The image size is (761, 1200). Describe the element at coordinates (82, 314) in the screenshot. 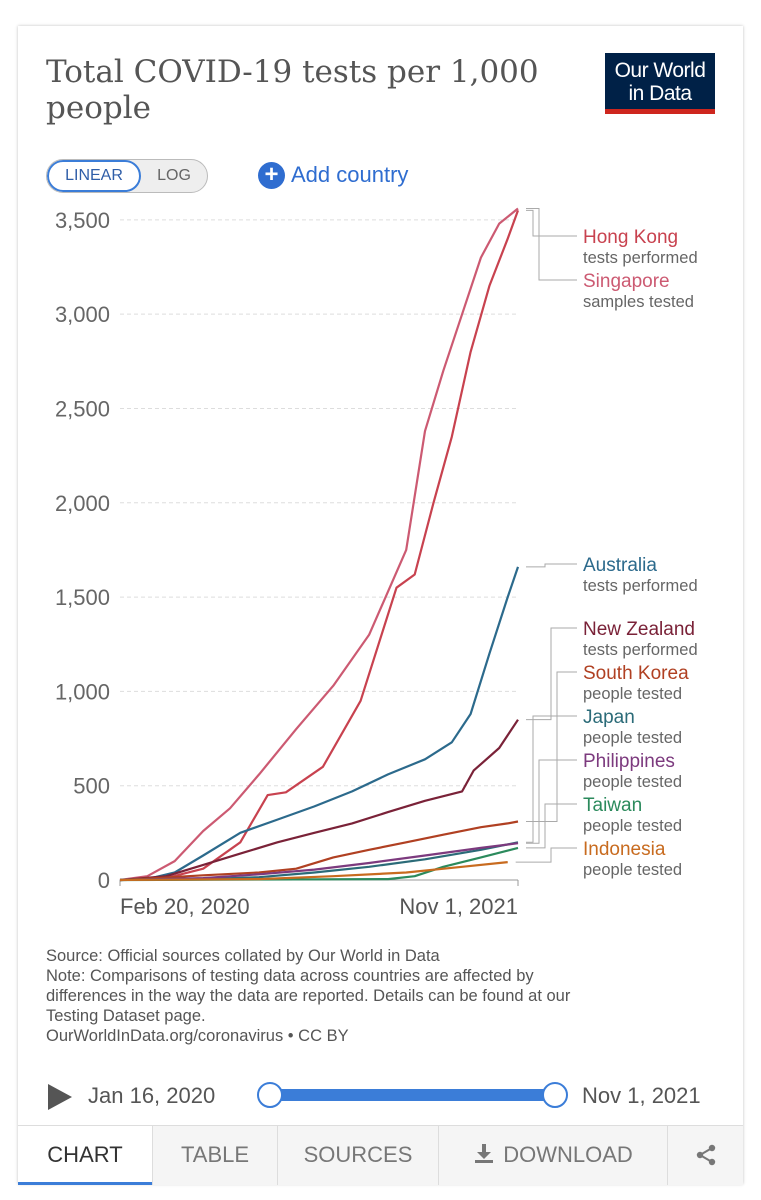

I see `y-tick-label: 3,000` at that location.